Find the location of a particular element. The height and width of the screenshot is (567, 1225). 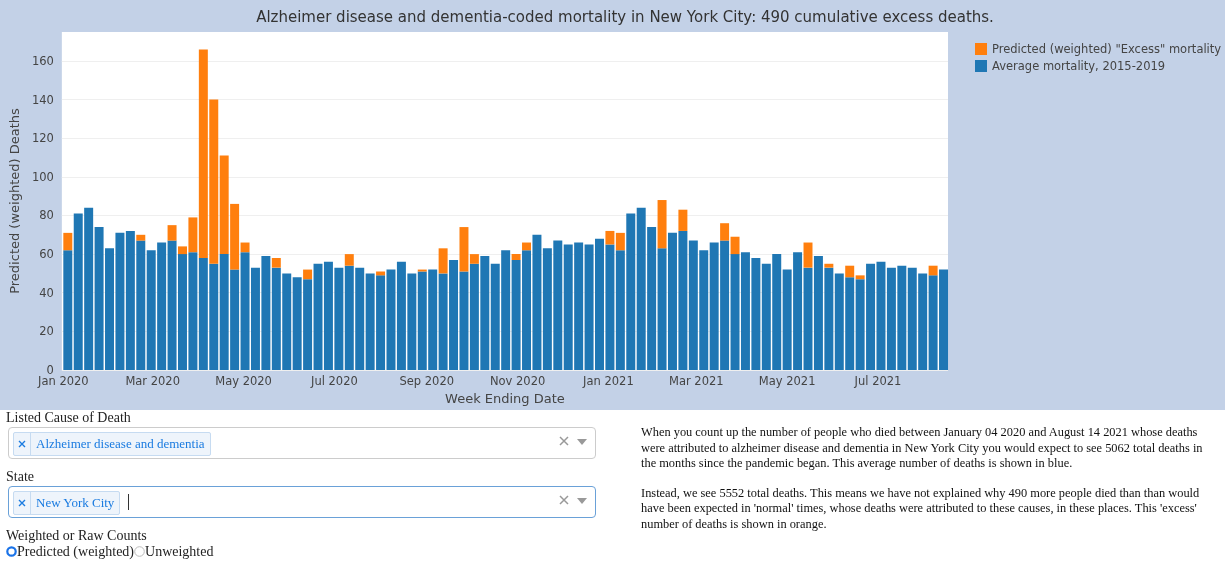

text: Unweighted is located at coordinates (179, 551).